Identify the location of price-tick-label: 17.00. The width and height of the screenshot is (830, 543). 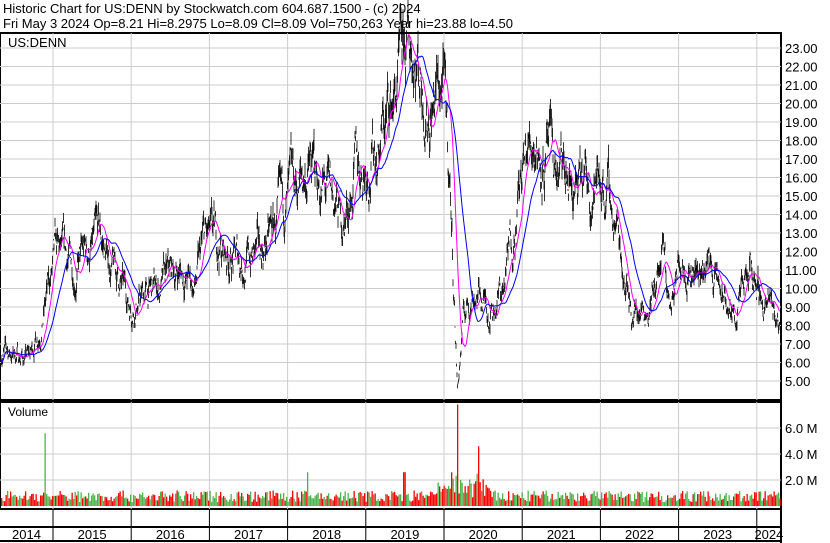
(801, 159).